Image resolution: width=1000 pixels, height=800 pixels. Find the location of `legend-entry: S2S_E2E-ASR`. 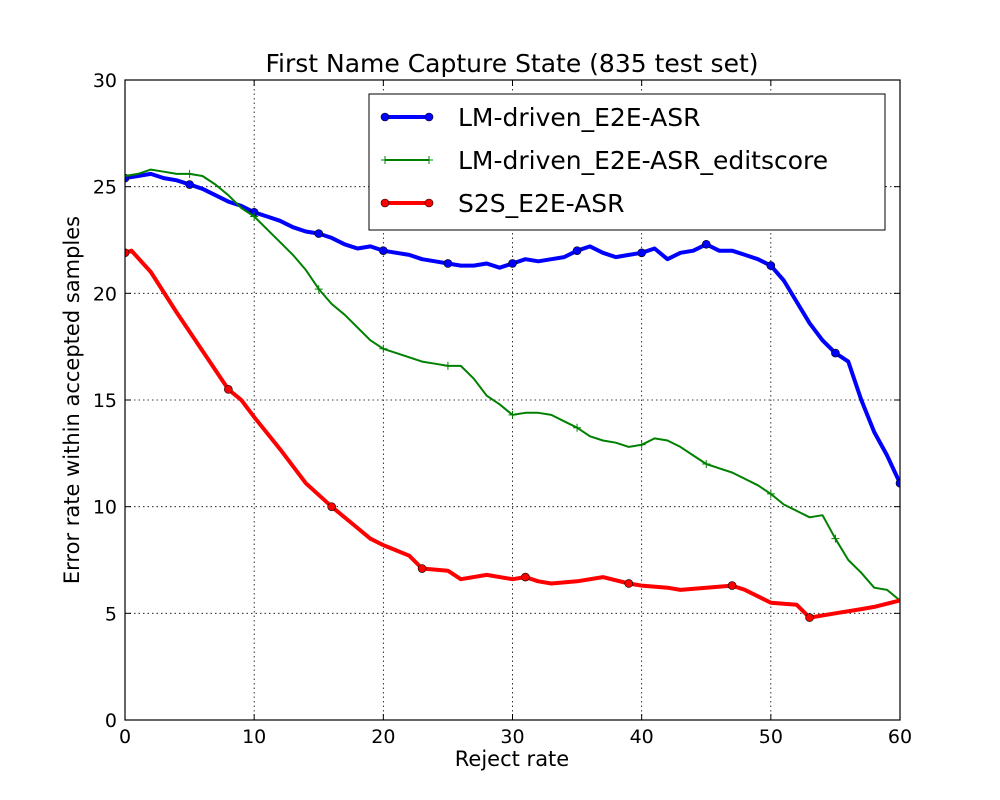

legend-entry: S2S_E2E-ASR is located at coordinates (502, 203).